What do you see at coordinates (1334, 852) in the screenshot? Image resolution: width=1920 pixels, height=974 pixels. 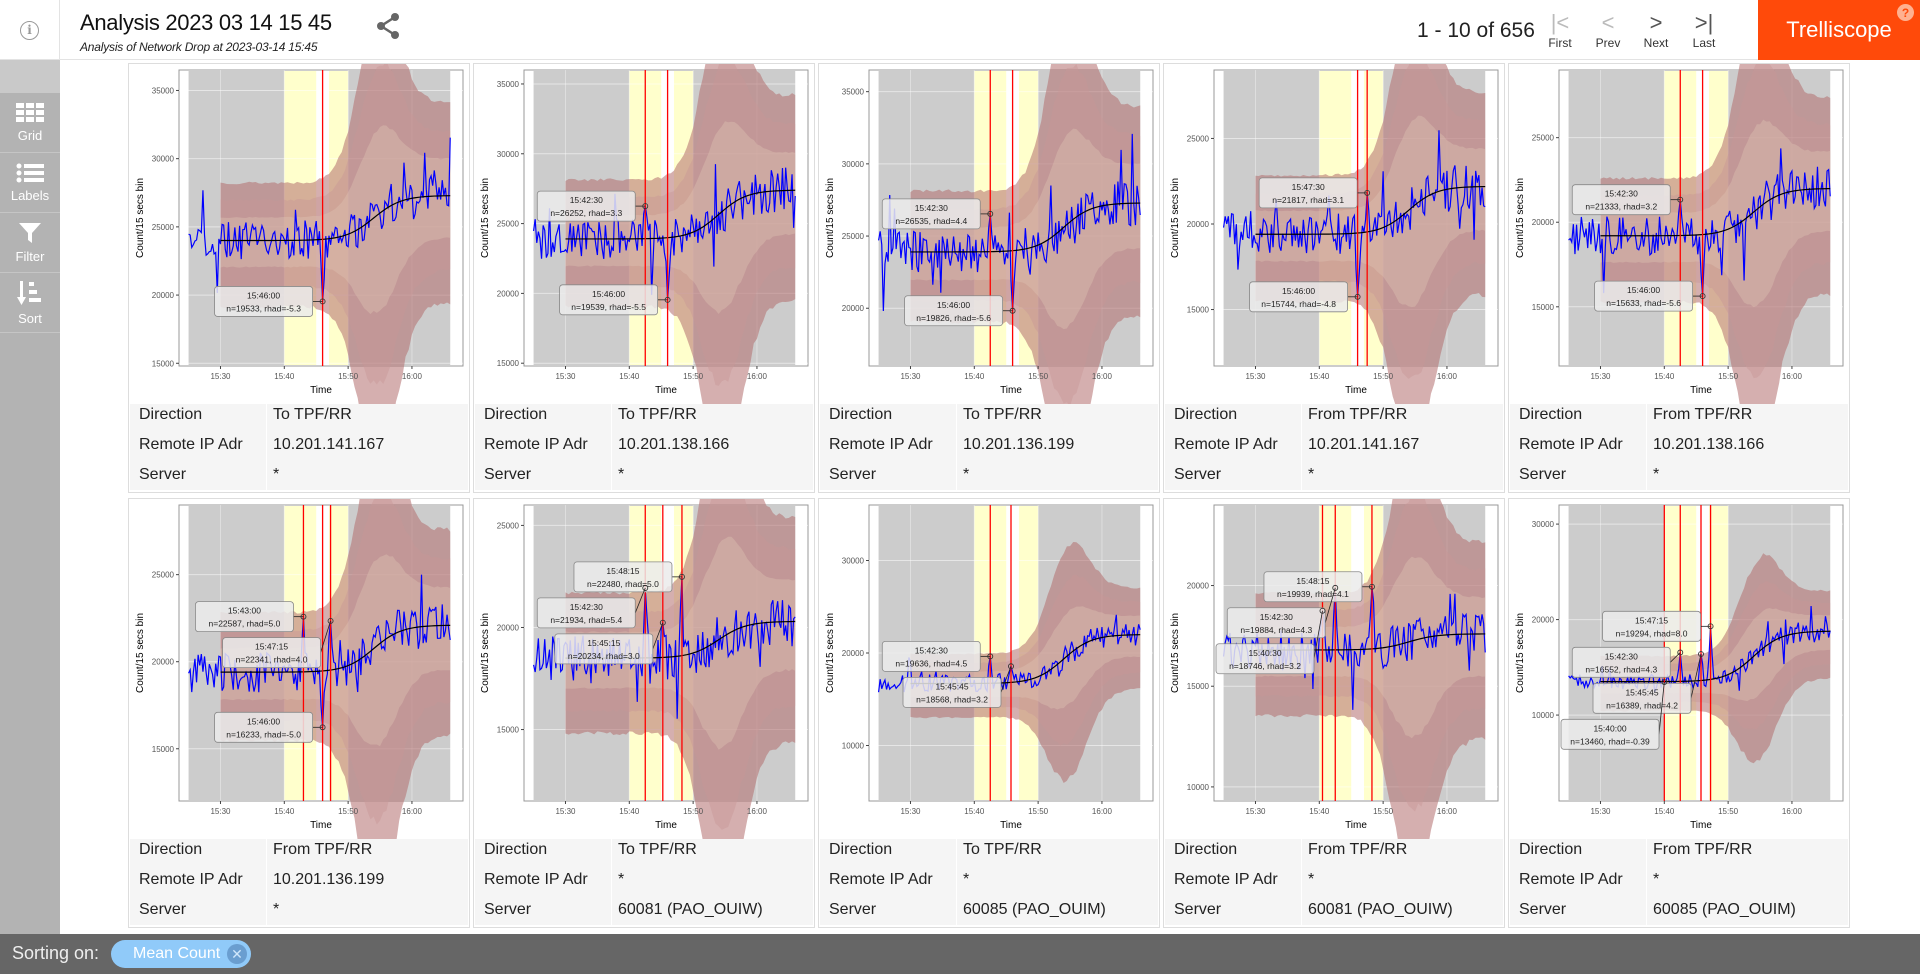 I see `label-row: Direction From TPF/RR` at bounding box center [1334, 852].